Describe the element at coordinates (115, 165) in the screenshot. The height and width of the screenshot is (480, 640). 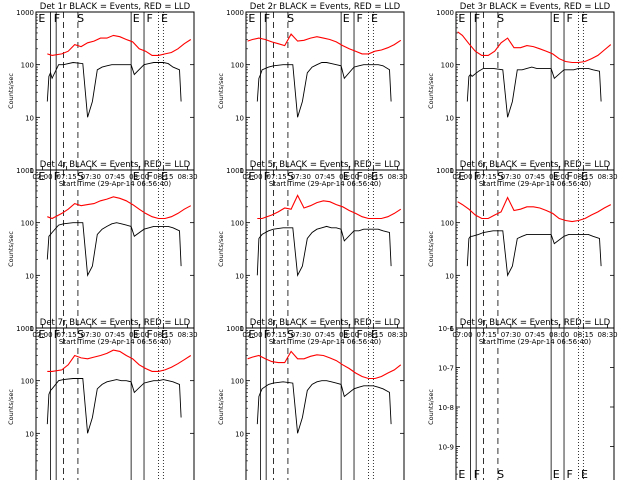
I see `panel-title: Det 4r BLACK = Events, RED = LLD` at that location.